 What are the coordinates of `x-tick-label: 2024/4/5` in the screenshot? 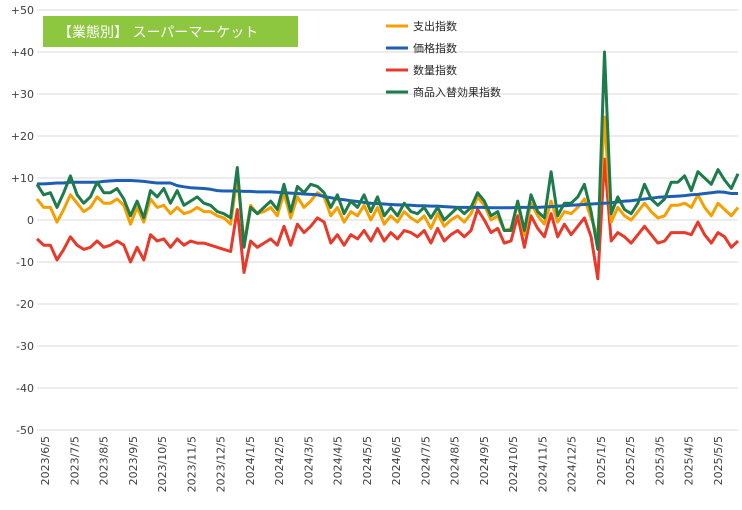 It's located at (338, 460).